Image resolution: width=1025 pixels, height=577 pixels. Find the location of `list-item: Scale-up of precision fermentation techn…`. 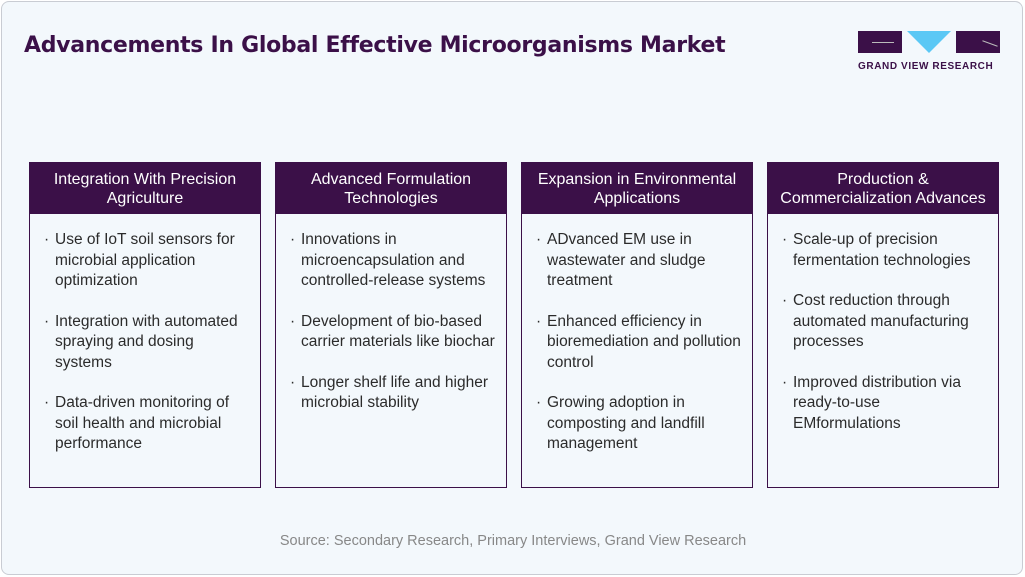

list-item: Scale-up of precision fermentation techn… is located at coordinates (885, 250).